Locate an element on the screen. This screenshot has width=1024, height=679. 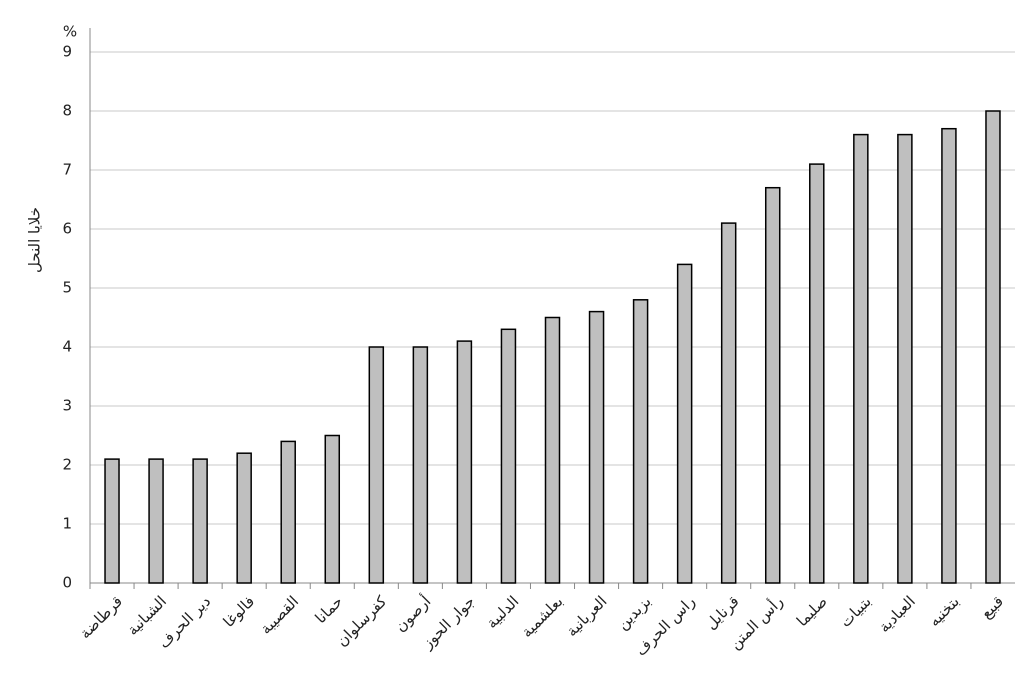
x-tick-label: فالوغا is located at coordinates (239, 611).